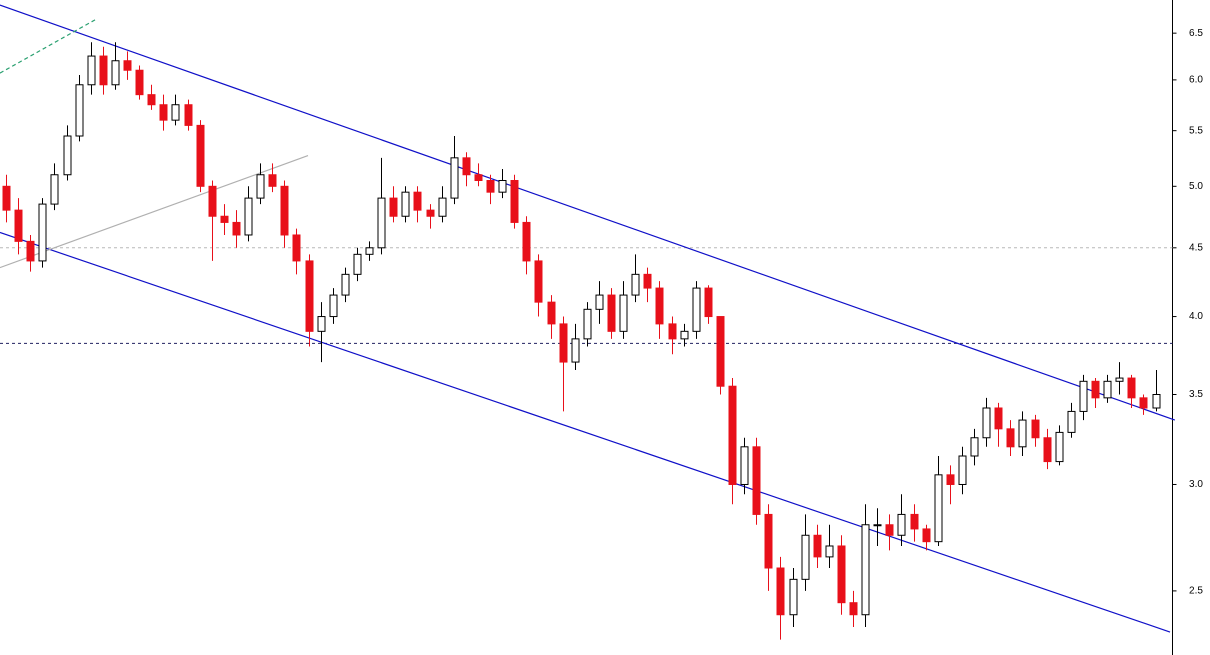 The image size is (1210, 655). I want to click on y-tick-label: 5.0, so click(1196, 186).